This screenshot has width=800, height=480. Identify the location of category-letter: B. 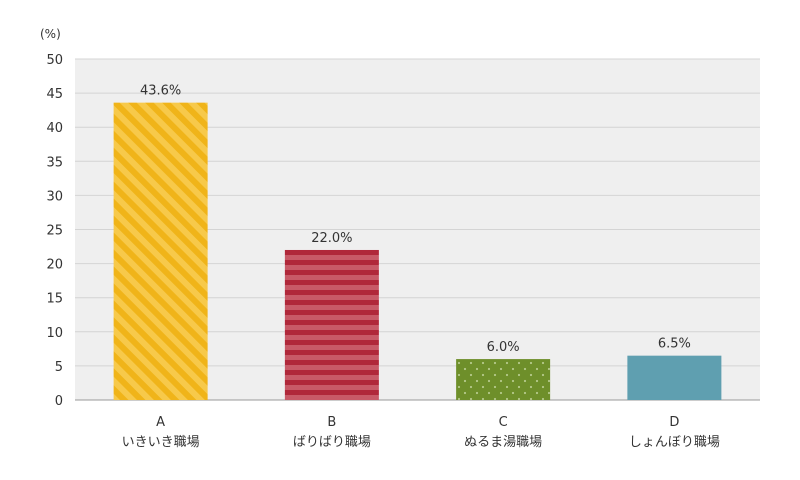
(331, 422).